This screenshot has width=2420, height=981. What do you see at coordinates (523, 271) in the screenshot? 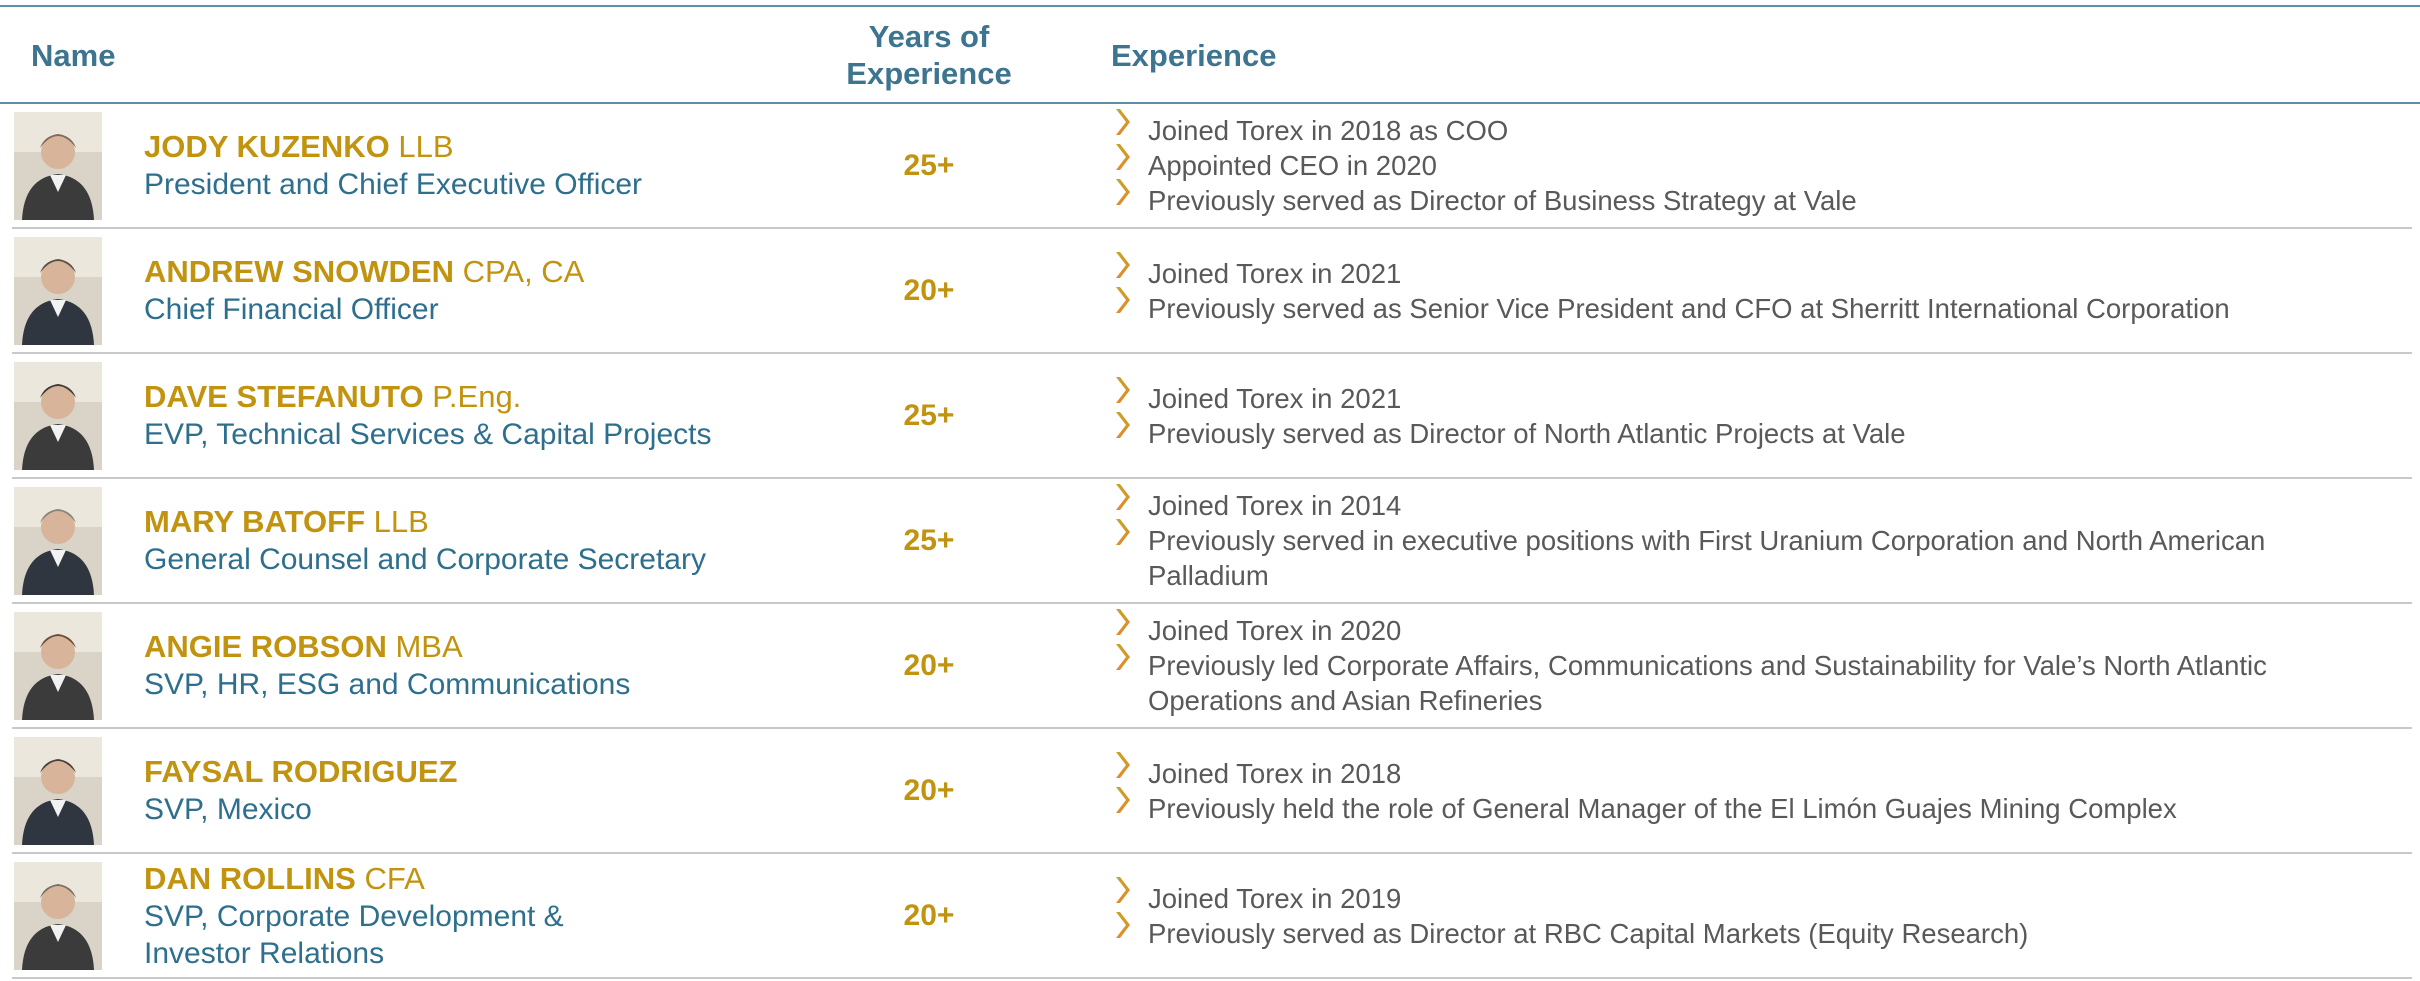
I see `credential: CPA, CA` at bounding box center [523, 271].